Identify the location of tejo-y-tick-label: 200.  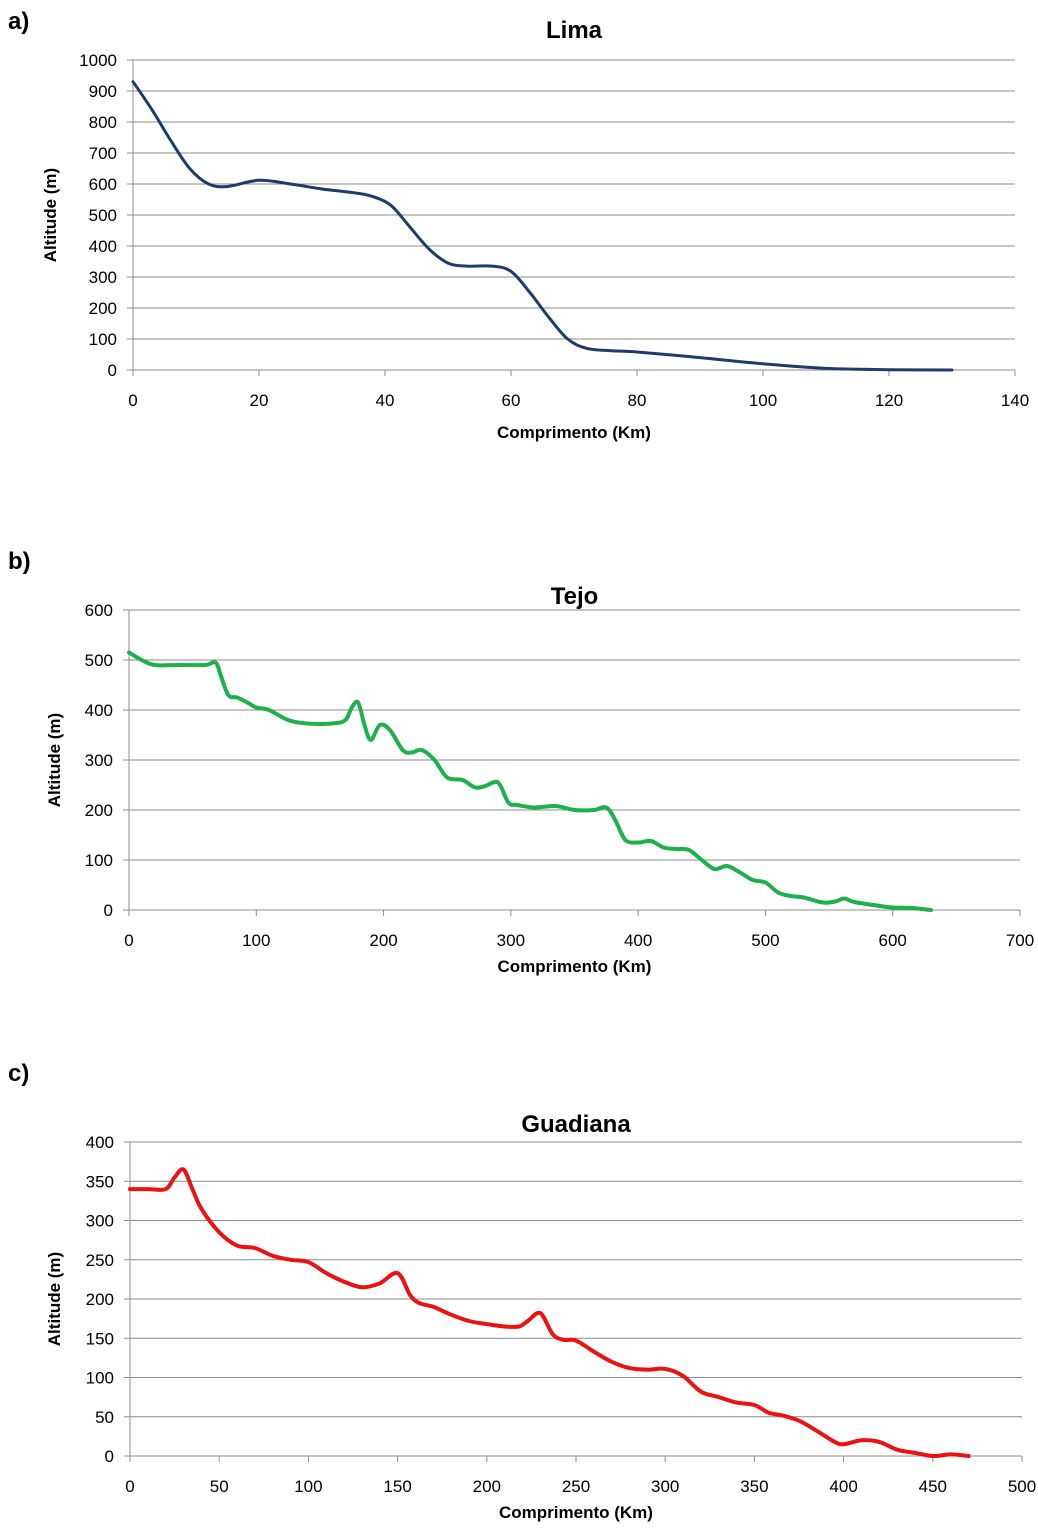
(99, 810).